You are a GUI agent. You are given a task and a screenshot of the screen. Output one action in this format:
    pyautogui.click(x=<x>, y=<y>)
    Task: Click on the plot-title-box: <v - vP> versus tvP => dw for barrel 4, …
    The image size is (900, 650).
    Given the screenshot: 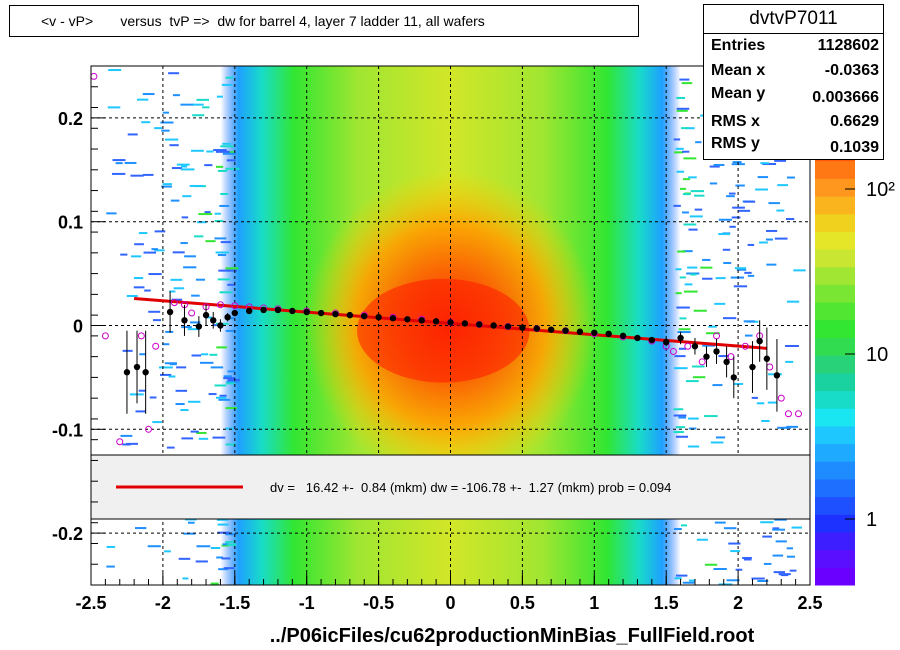 What is the action you would take?
    pyautogui.click(x=324, y=21)
    